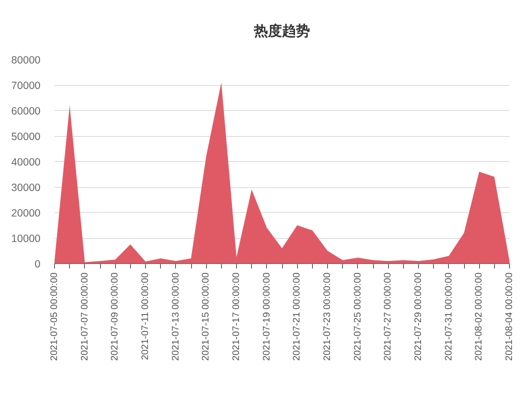  Describe the element at coordinates (115, 316) in the screenshot. I see `x-tick-label: 2021-07-09 00:00:00` at that location.